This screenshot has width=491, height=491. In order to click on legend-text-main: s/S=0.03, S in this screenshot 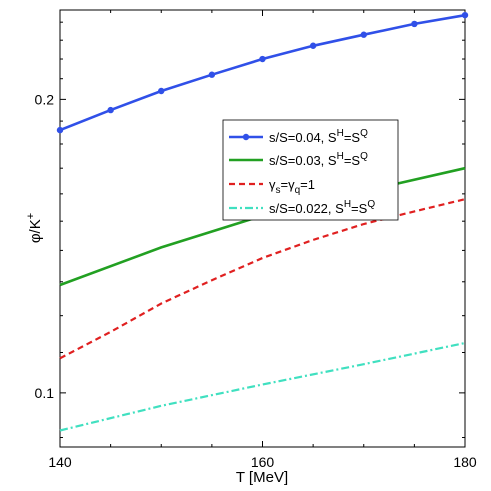, I will do `click(303, 160)`.